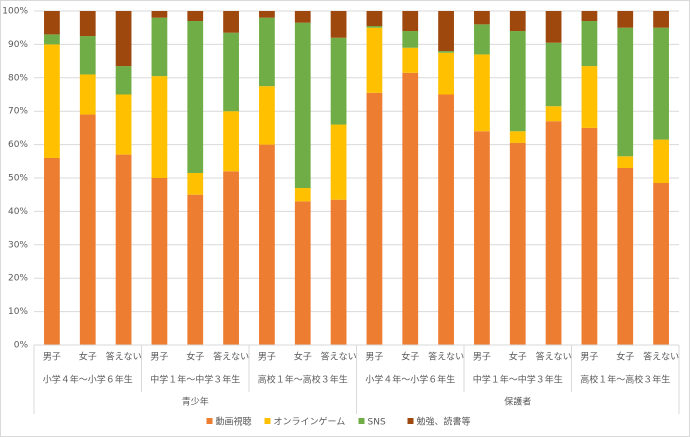 The image size is (690, 437). I want to click on top-group-label: 青少年, so click(195, 402).